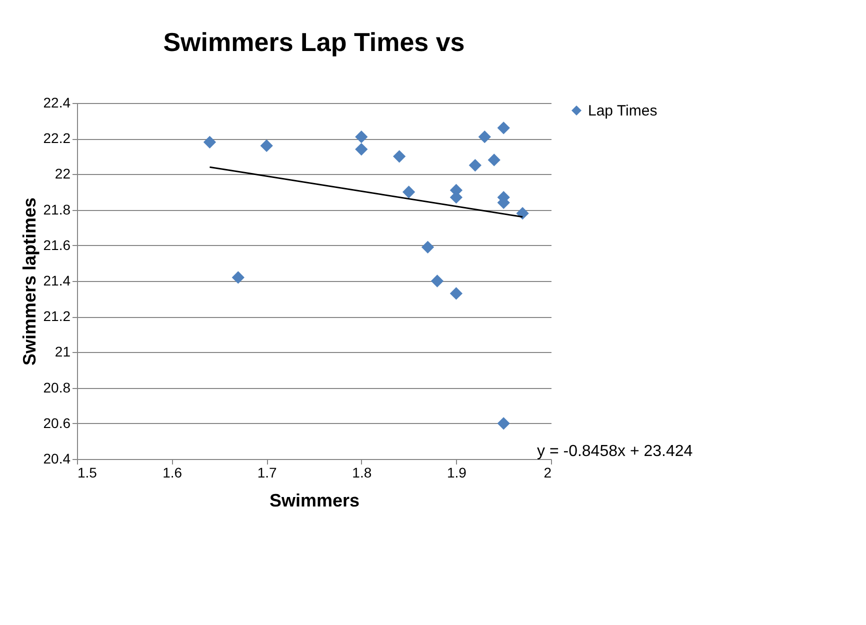 Image resolution: width=866 pixels, height=625 pixels. What do you see at coordinates (548, 472) in the screenshot?
I see `x-tick-label: 2` at bounding box center [548, 472].